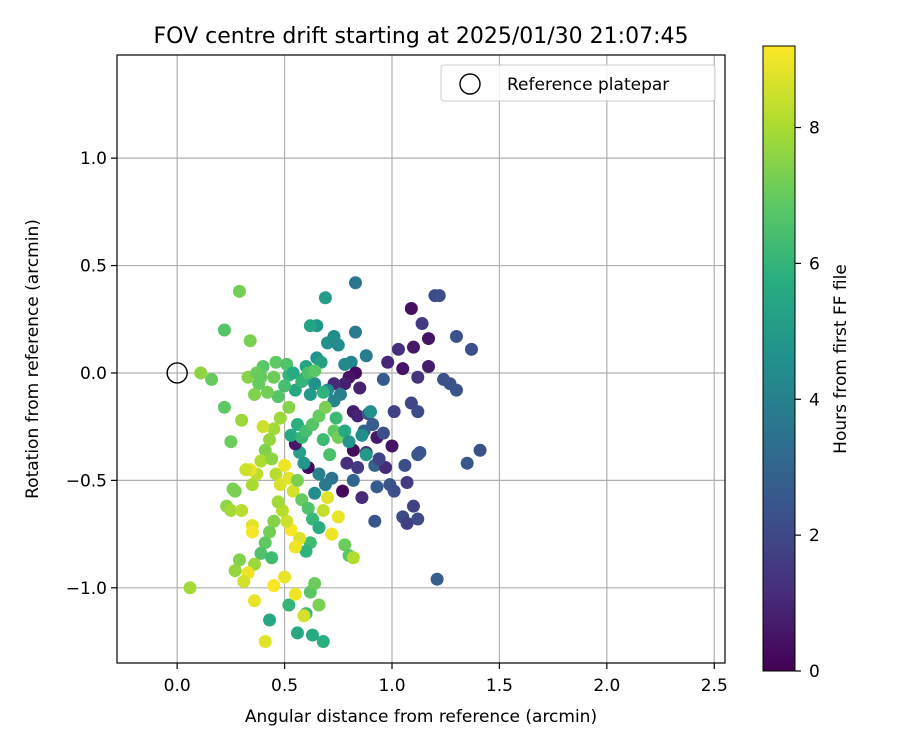 The width and height of the screenshot is (900, 750). I want to click on reference-point, so click(177, 373).